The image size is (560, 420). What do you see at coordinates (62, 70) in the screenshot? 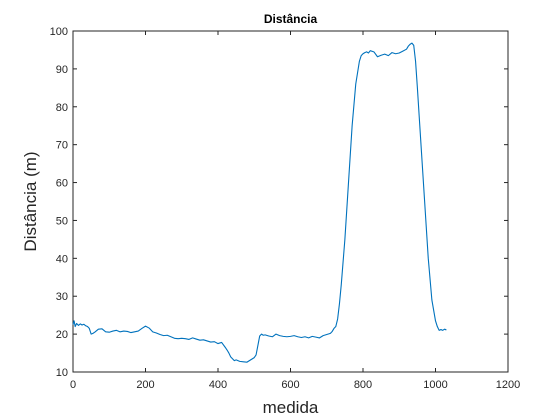
I see `y-tick-label: 90` at bounding box center [62, 70].